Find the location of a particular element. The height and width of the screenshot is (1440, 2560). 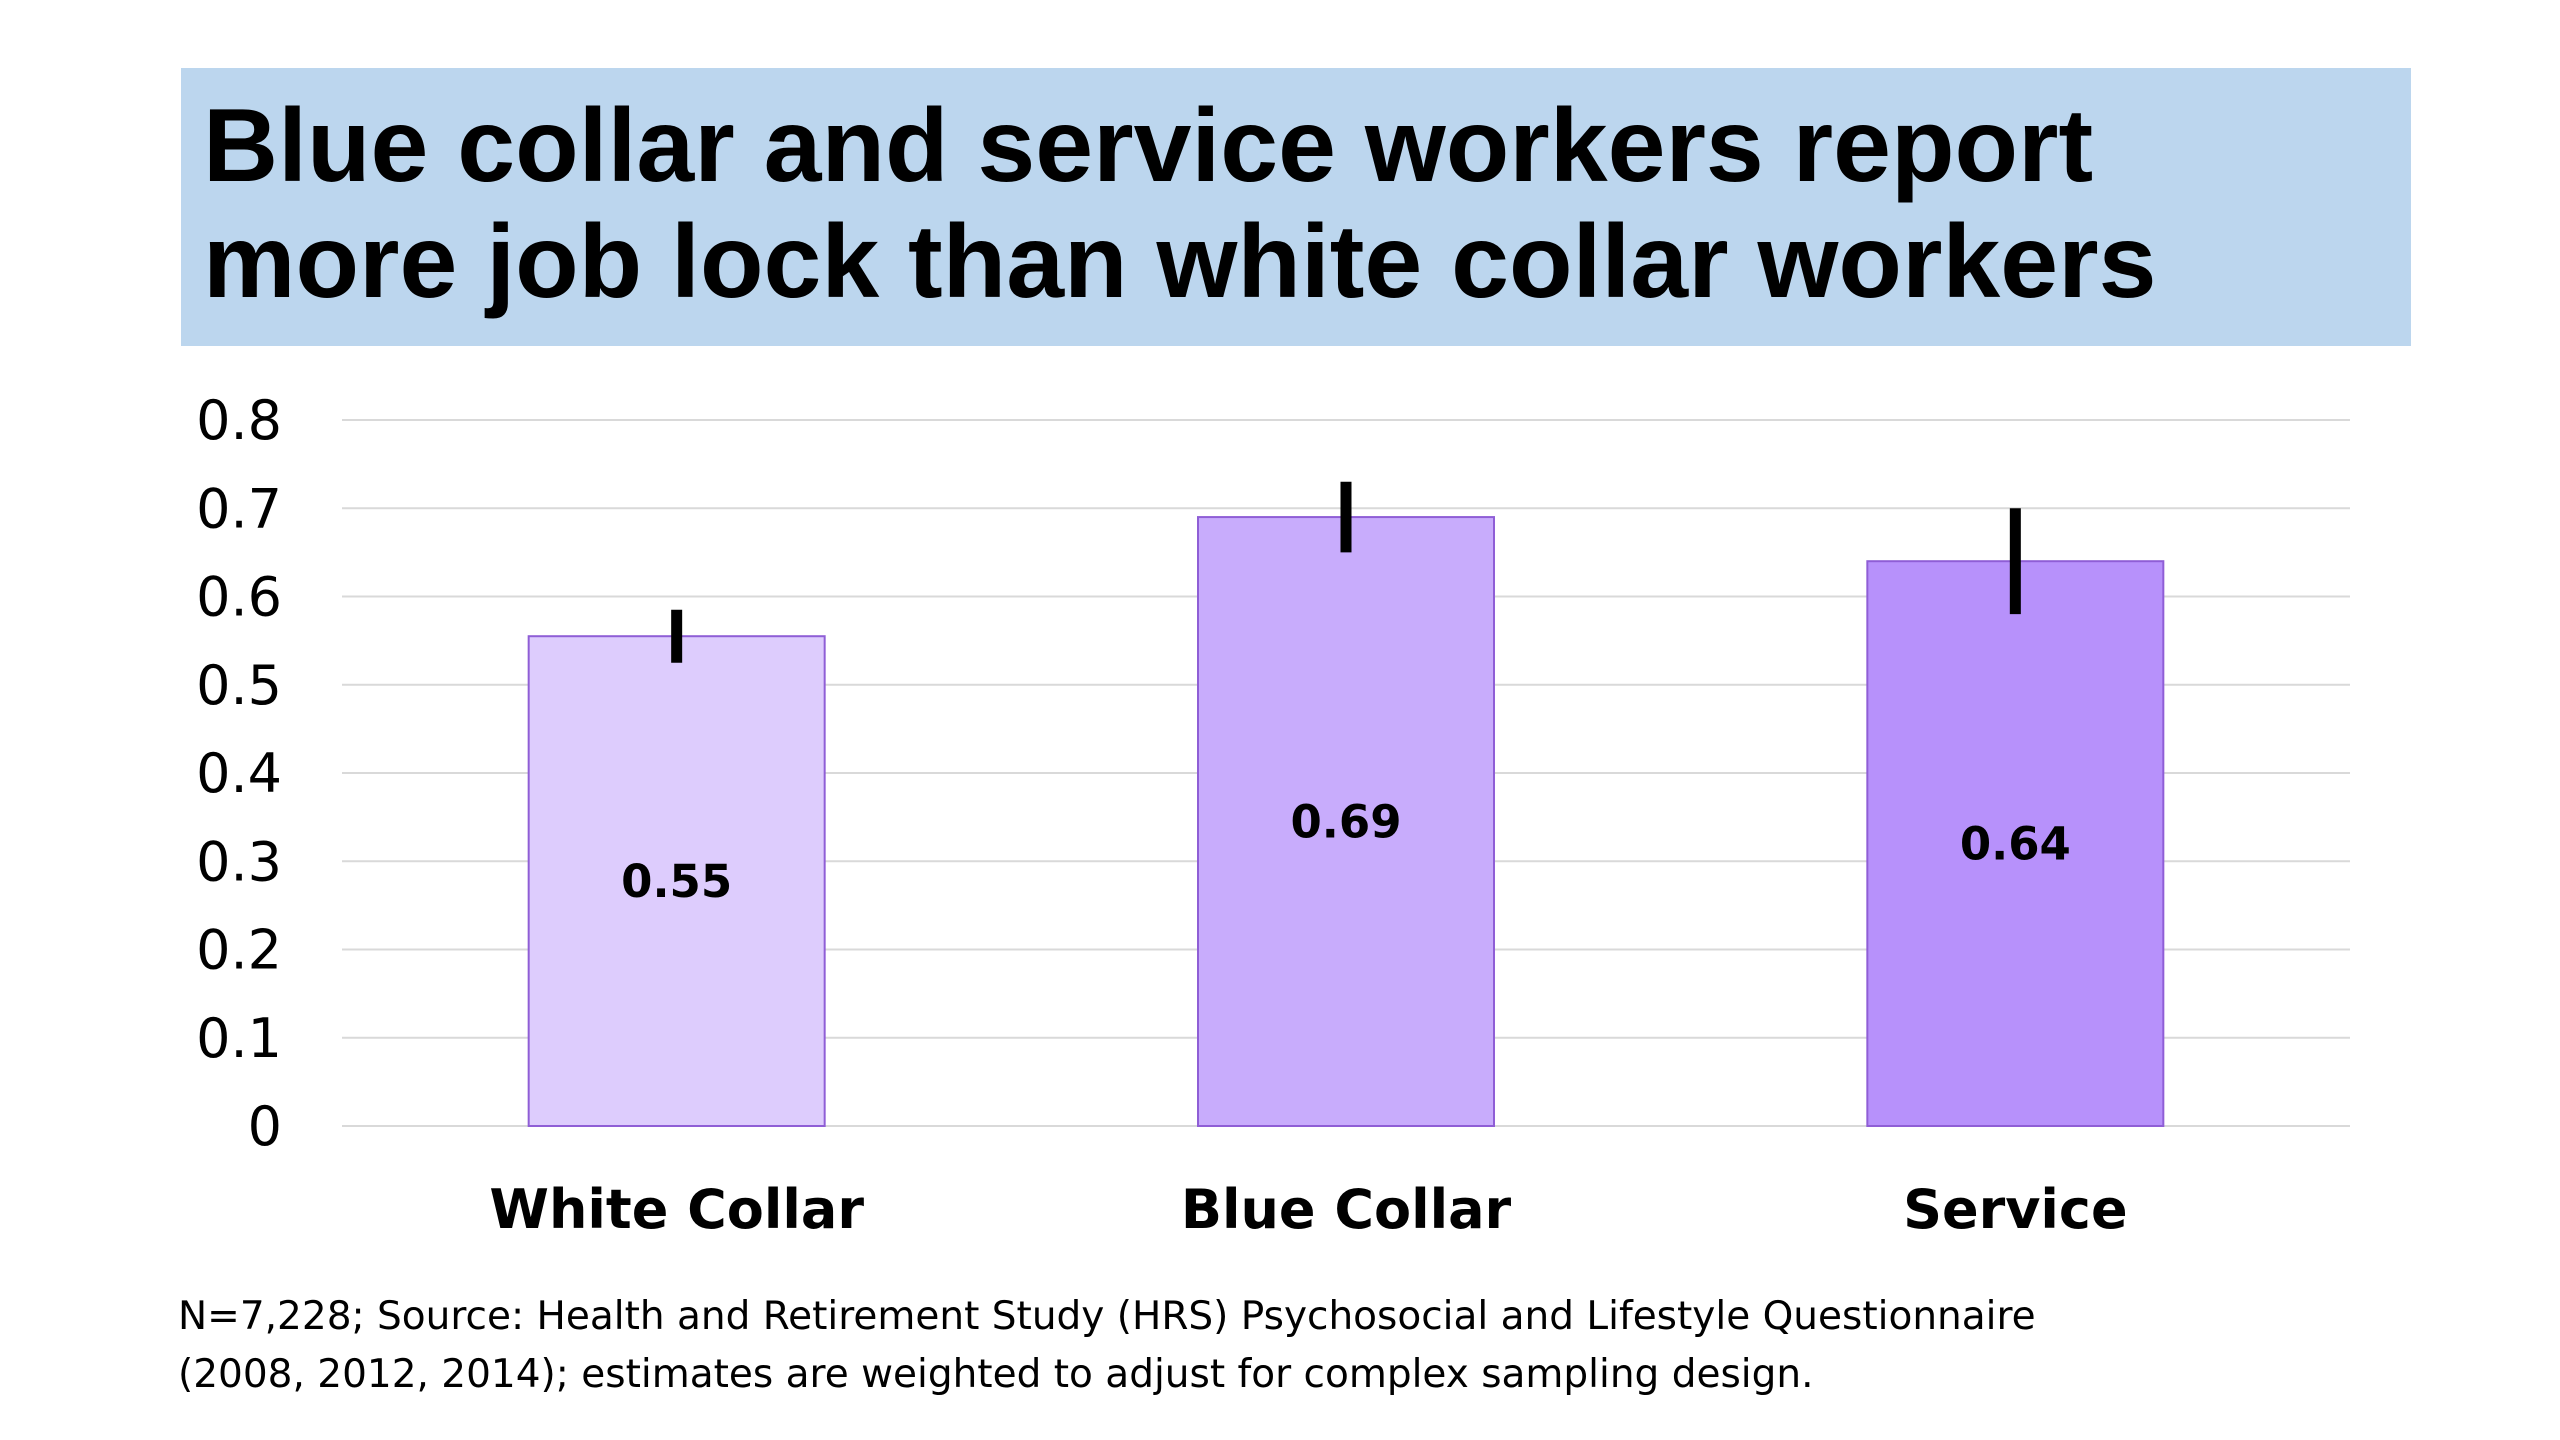

y-tick-label: 0 is located at coordinates (265, 1126).